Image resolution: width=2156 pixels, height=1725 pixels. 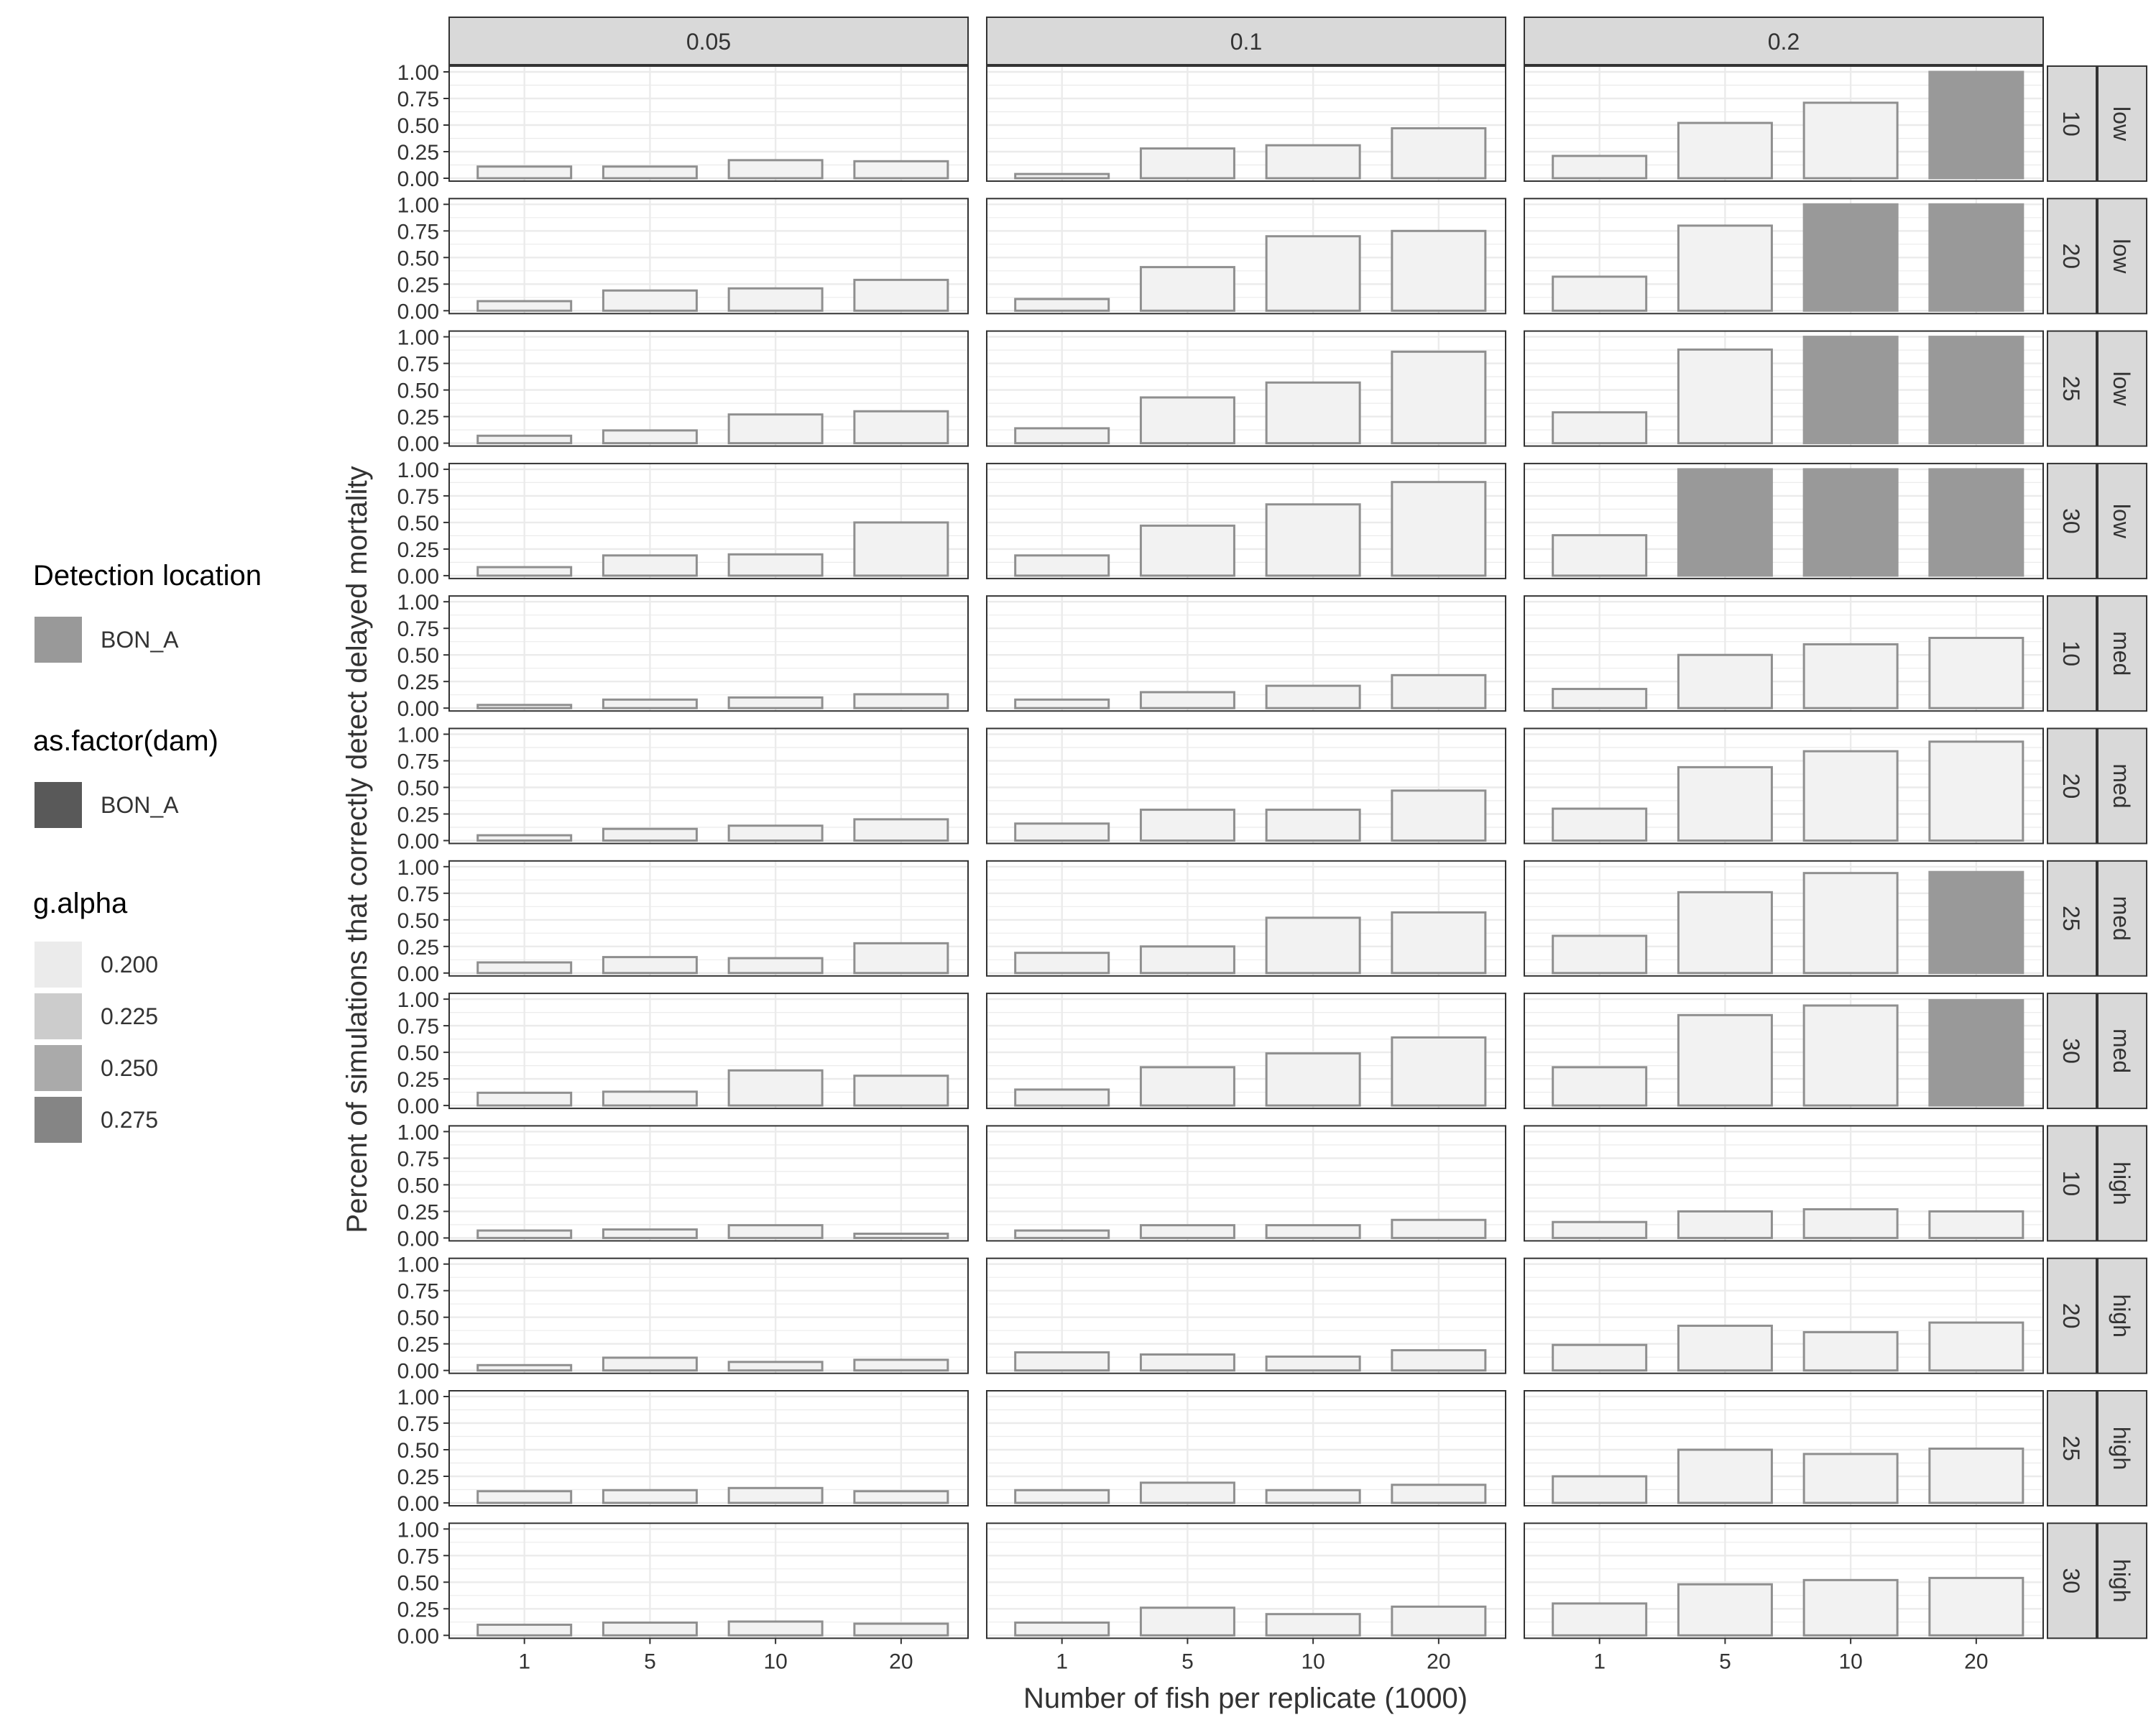 I want to click on legend-label: 0.250, so click(x=130, y=1068).